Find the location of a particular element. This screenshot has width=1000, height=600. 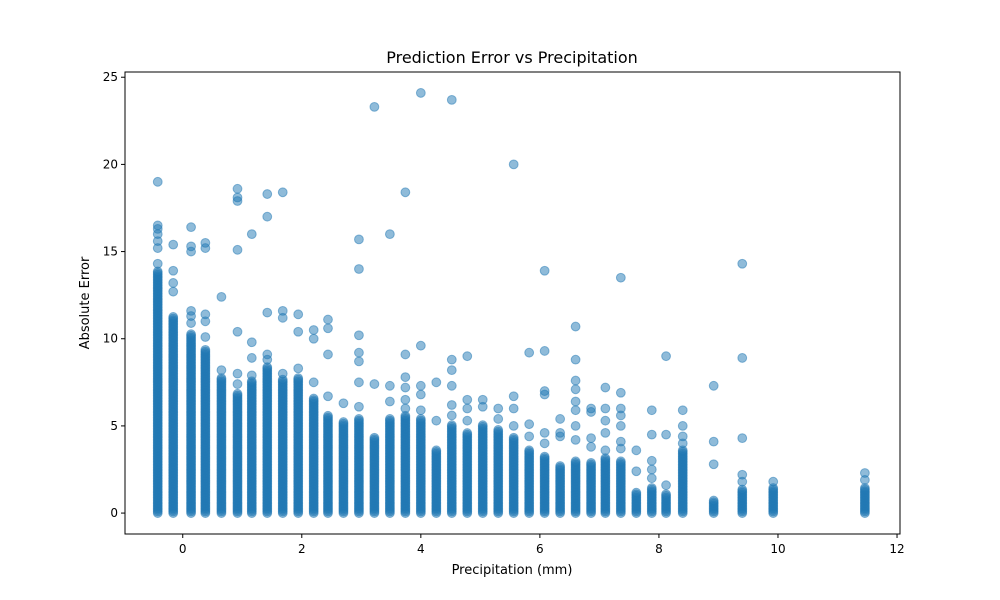

x-axis-ticks: 0 2 4 6 8 10 12 is located at coordinates (542, 545).